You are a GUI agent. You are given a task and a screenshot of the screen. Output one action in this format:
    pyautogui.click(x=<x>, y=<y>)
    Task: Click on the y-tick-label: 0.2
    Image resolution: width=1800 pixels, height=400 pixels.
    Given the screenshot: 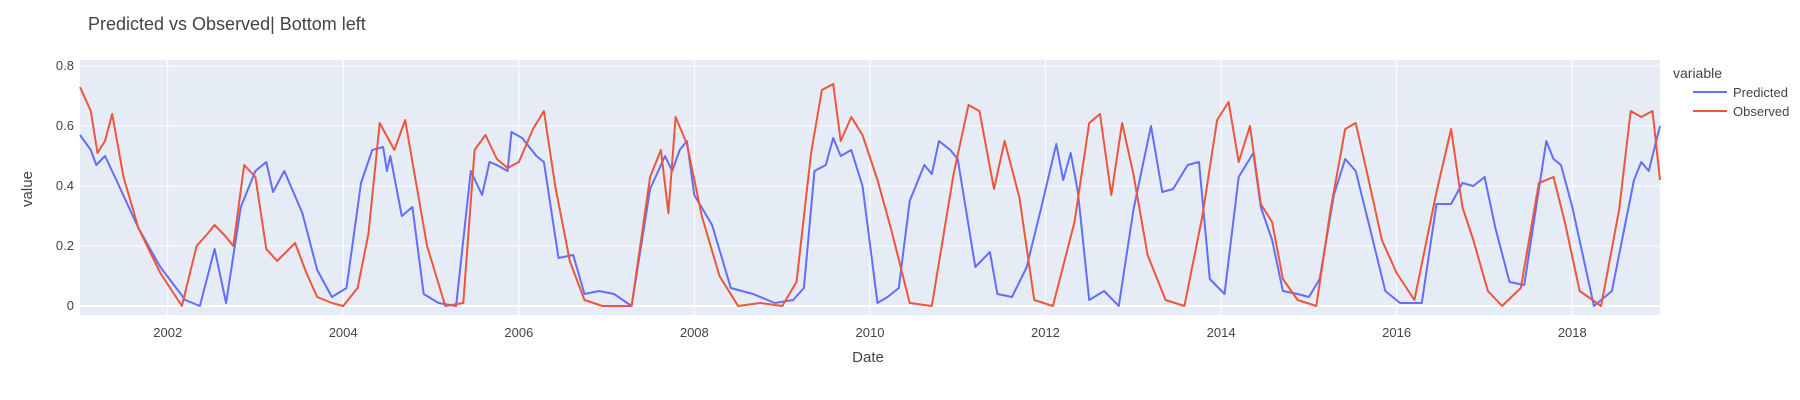 What is the action you would take?
    pyautogui.click(x=65, y=245)
    